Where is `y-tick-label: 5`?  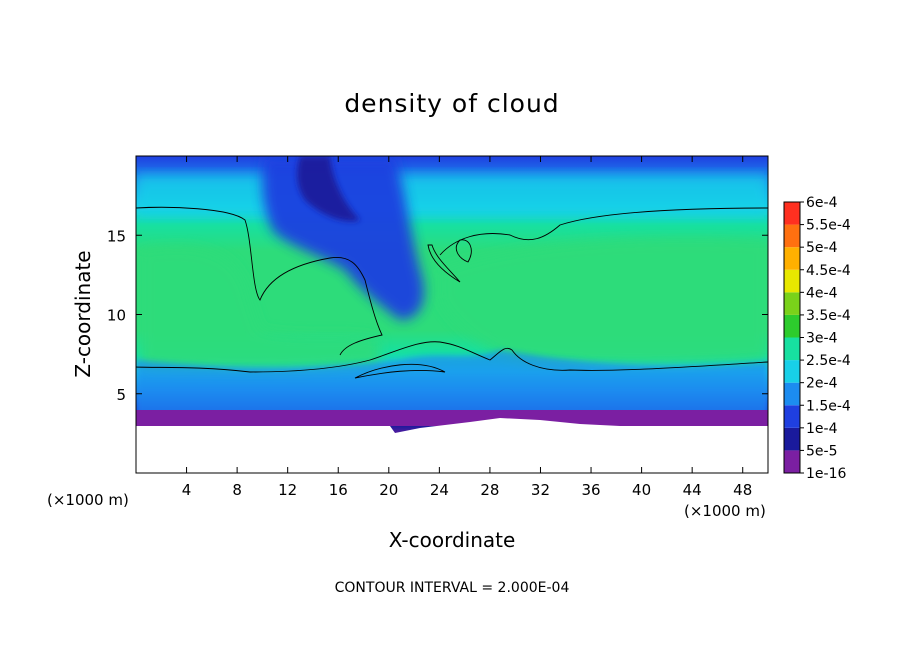
y-tick-label: 5 is located at coordinates (121, 395).